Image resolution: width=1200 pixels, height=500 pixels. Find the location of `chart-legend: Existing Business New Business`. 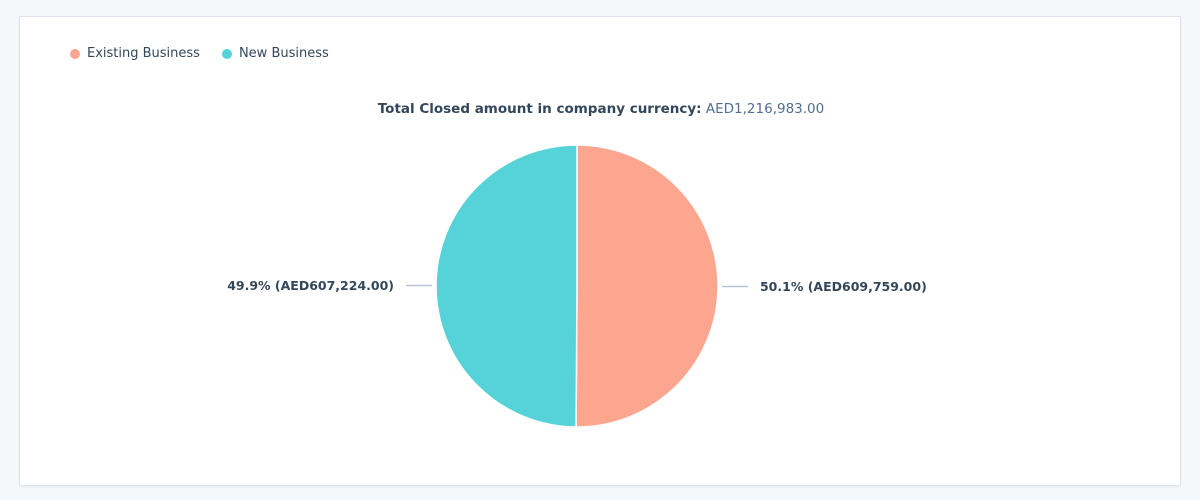

chart-legend: Existing Business New Business is located at coordinates (210, 53).